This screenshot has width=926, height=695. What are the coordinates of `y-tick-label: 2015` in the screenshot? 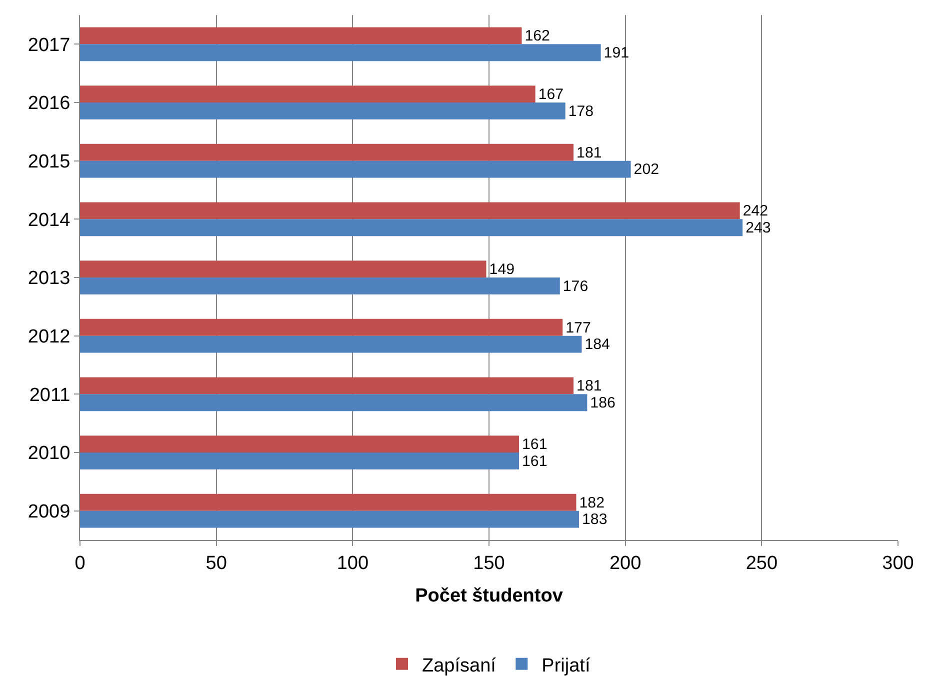 It's located at (49, 161).